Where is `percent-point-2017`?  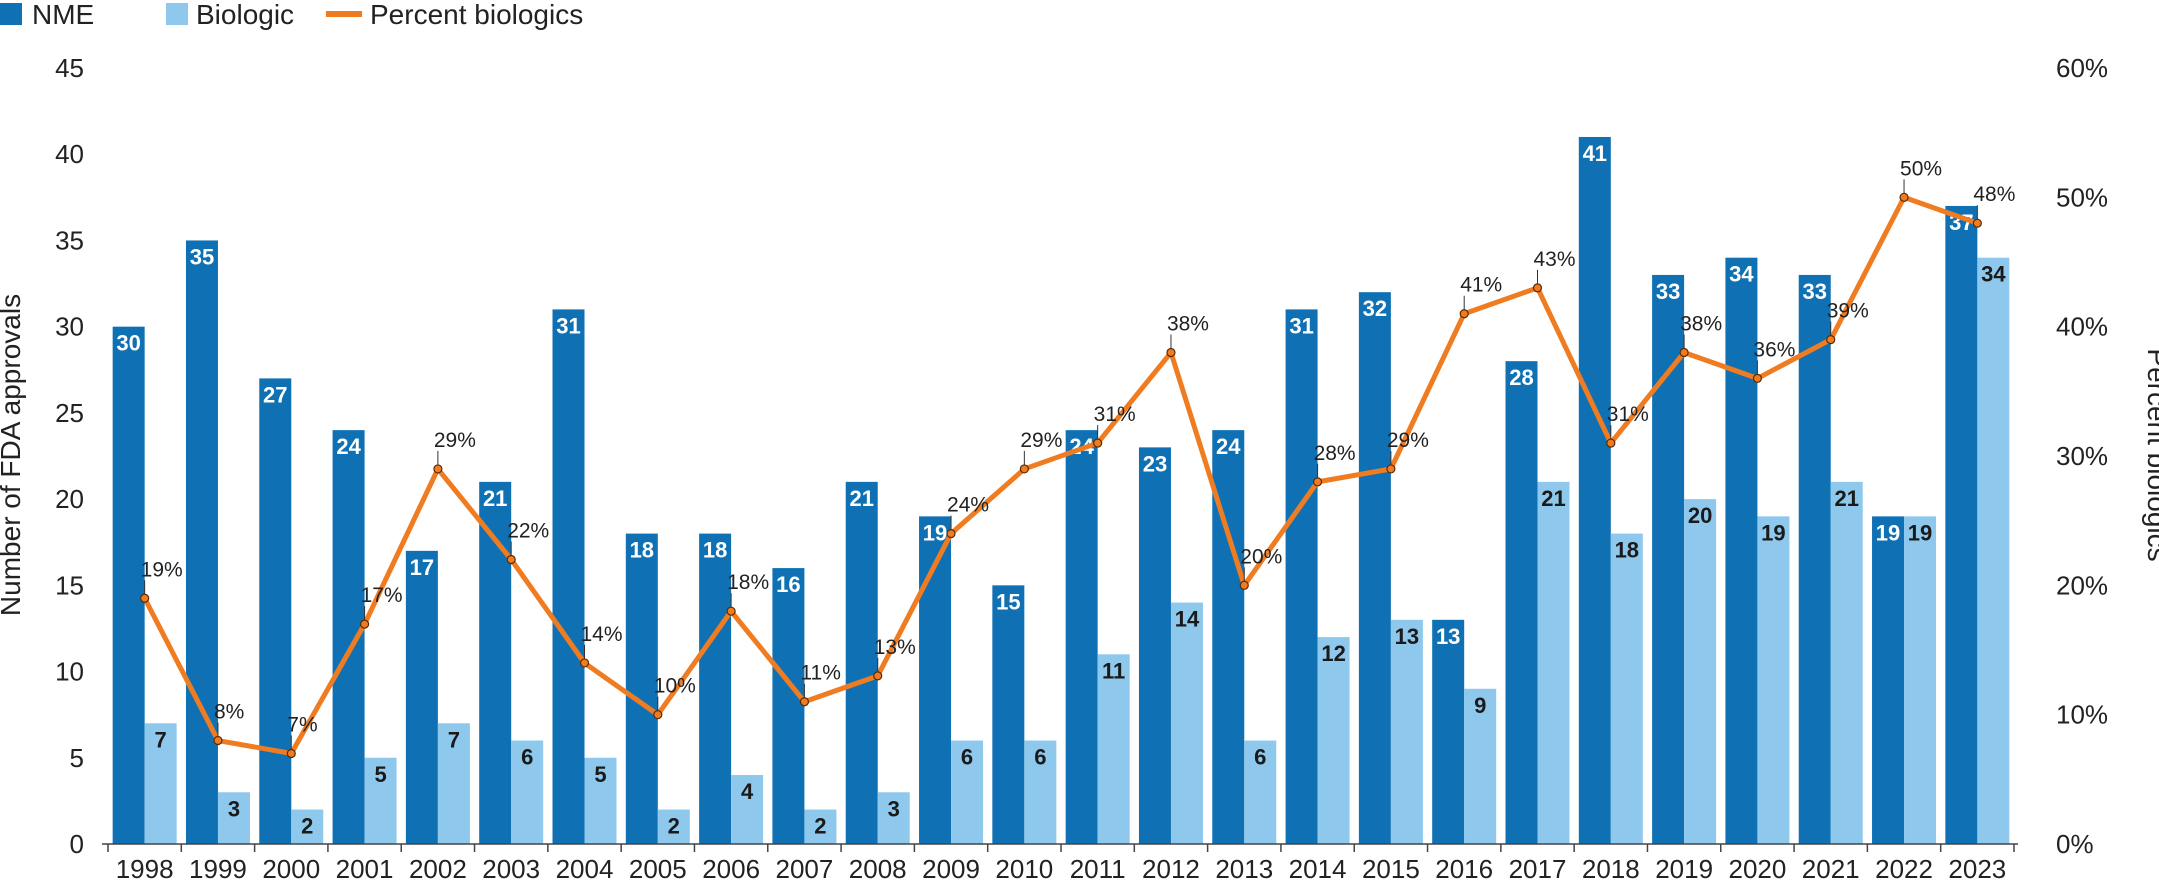
percent-point-2017 is located at coordinates (1537, 288).